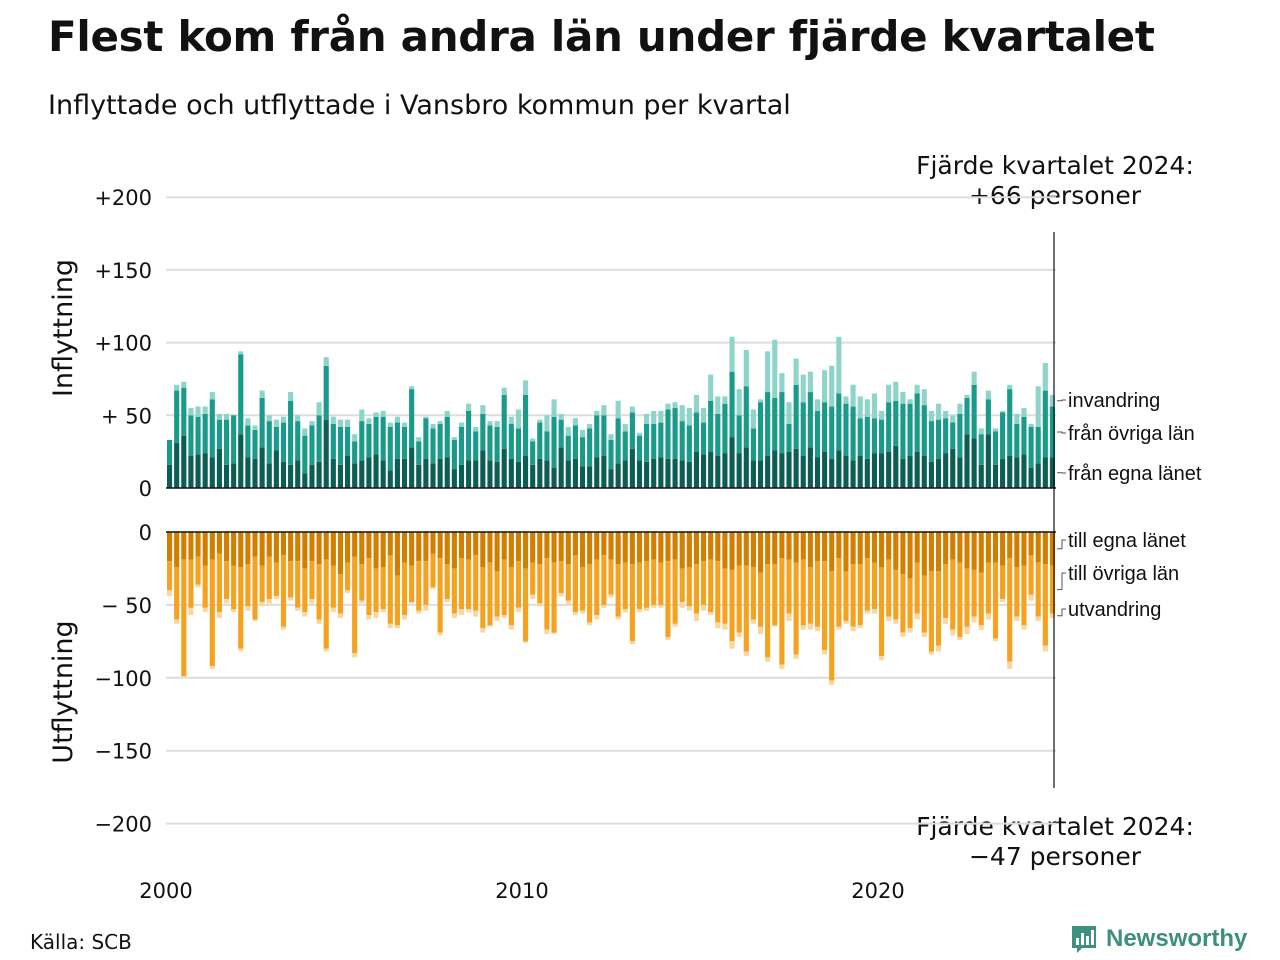  Describe the element at coordinates (1061, 432) in the screenshot. I see `series-label-connector` at that location.